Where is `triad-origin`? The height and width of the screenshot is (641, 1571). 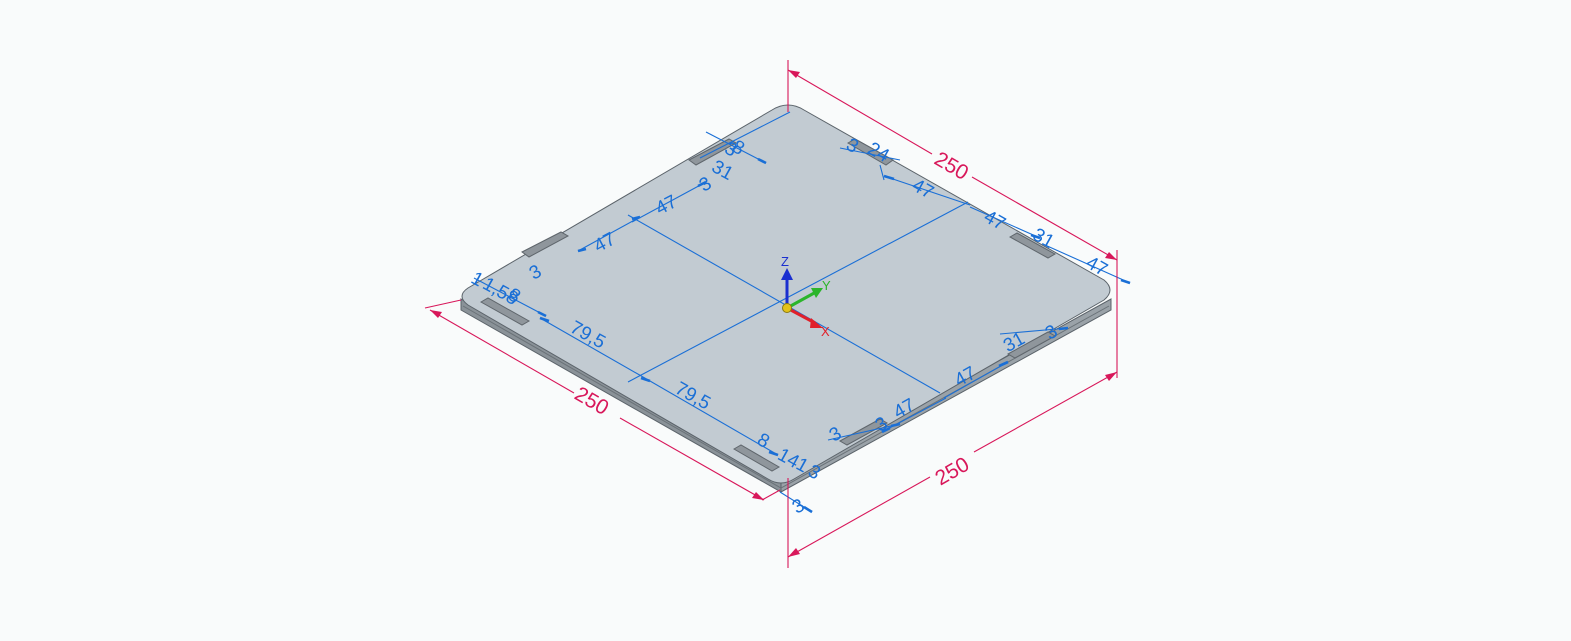
triad-origin is located at coordinates (787, 308).